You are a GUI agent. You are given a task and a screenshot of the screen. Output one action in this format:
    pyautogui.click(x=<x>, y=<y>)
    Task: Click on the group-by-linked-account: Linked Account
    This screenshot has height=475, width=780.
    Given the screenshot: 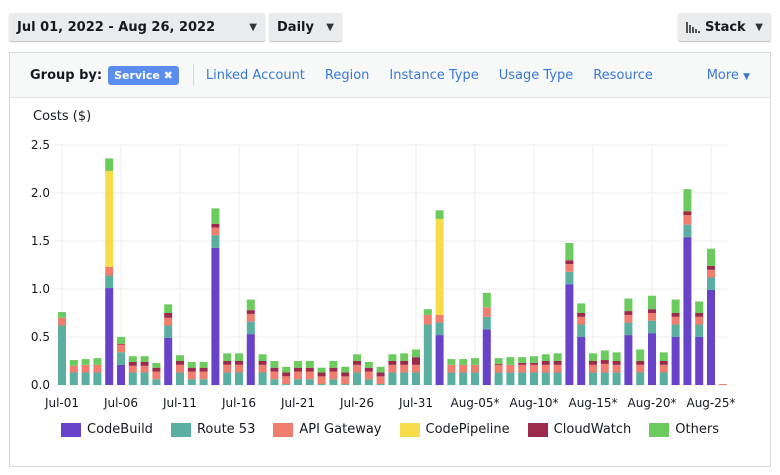 What is the action you would take?
    pyautogui.click(x=255, y=75)
    